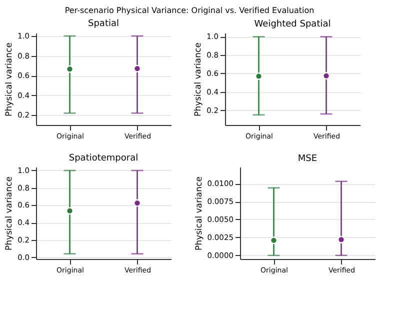  I want to click on chart-title: Weighted Spatial, so click(292, 25).